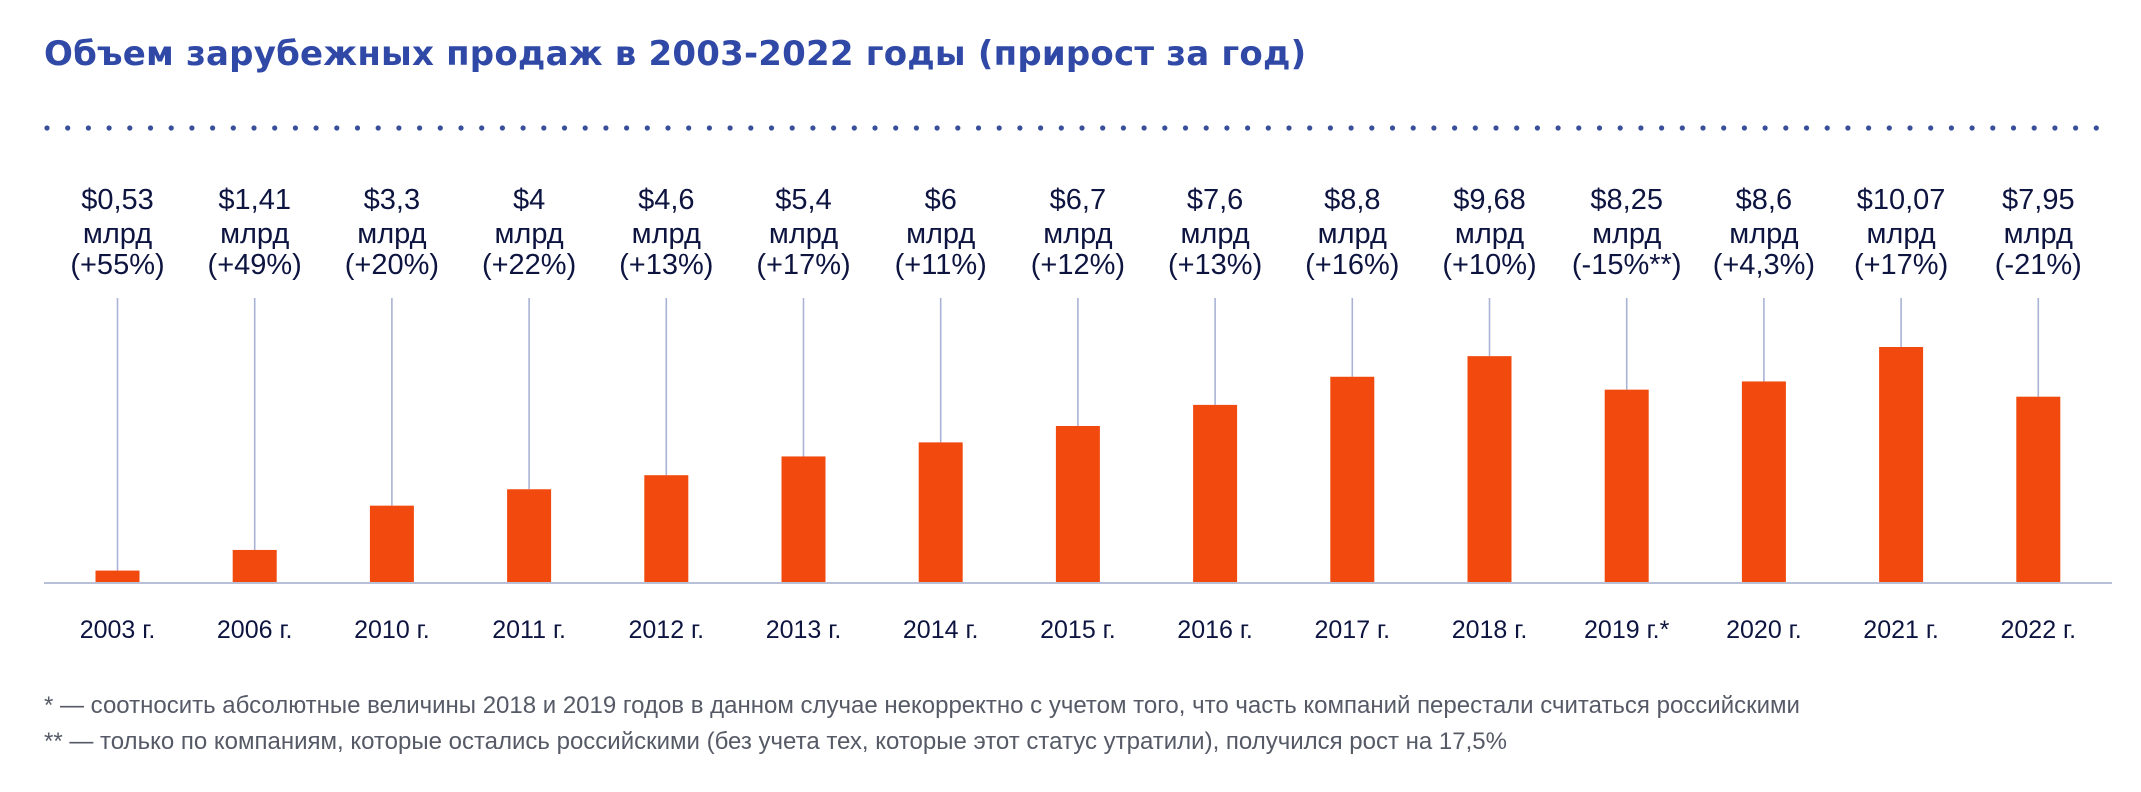 The image size is (2141, 792). Describe the element at coordinates (1489, 265) in the screenshot. I see `change-label: (+10%)` at that location.